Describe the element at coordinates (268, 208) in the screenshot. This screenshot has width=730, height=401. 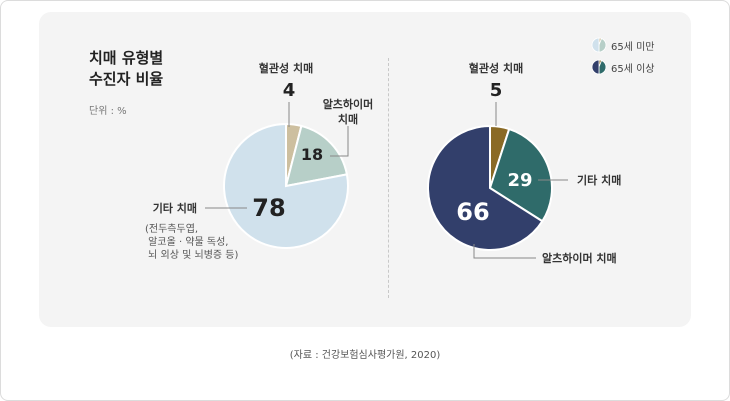
I see `slice-value: 78` at that location.